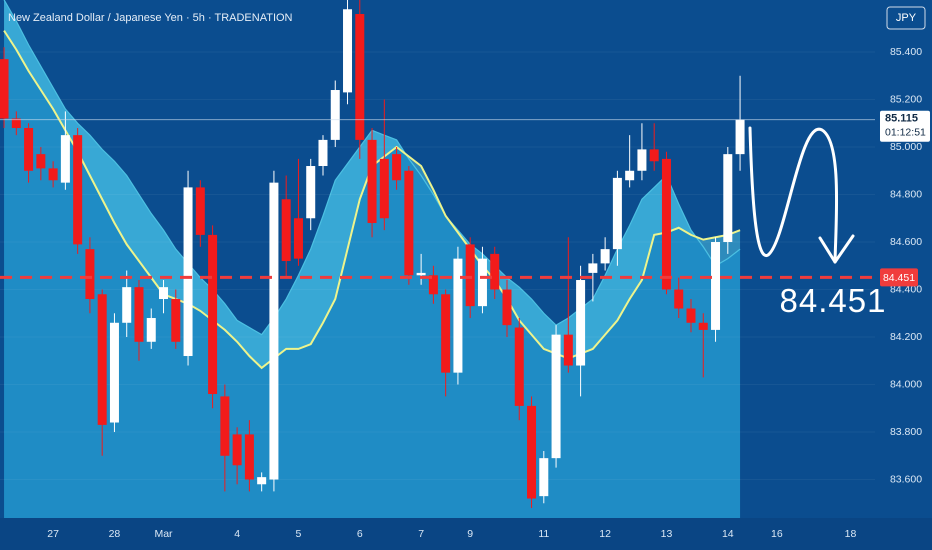  I want to click on currency-label: JPY, so click(906, 18).